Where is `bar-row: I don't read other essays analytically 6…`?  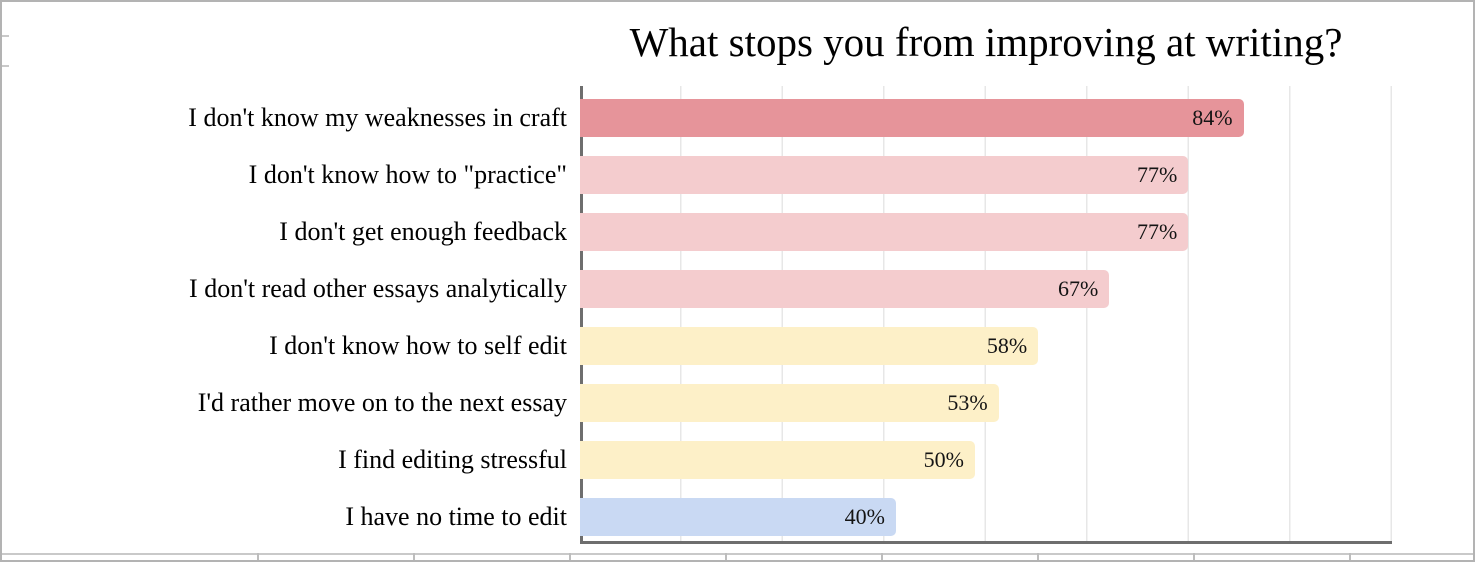
bar-row: I don't read other essays analytically 6… is located at coordinates (741, 288).